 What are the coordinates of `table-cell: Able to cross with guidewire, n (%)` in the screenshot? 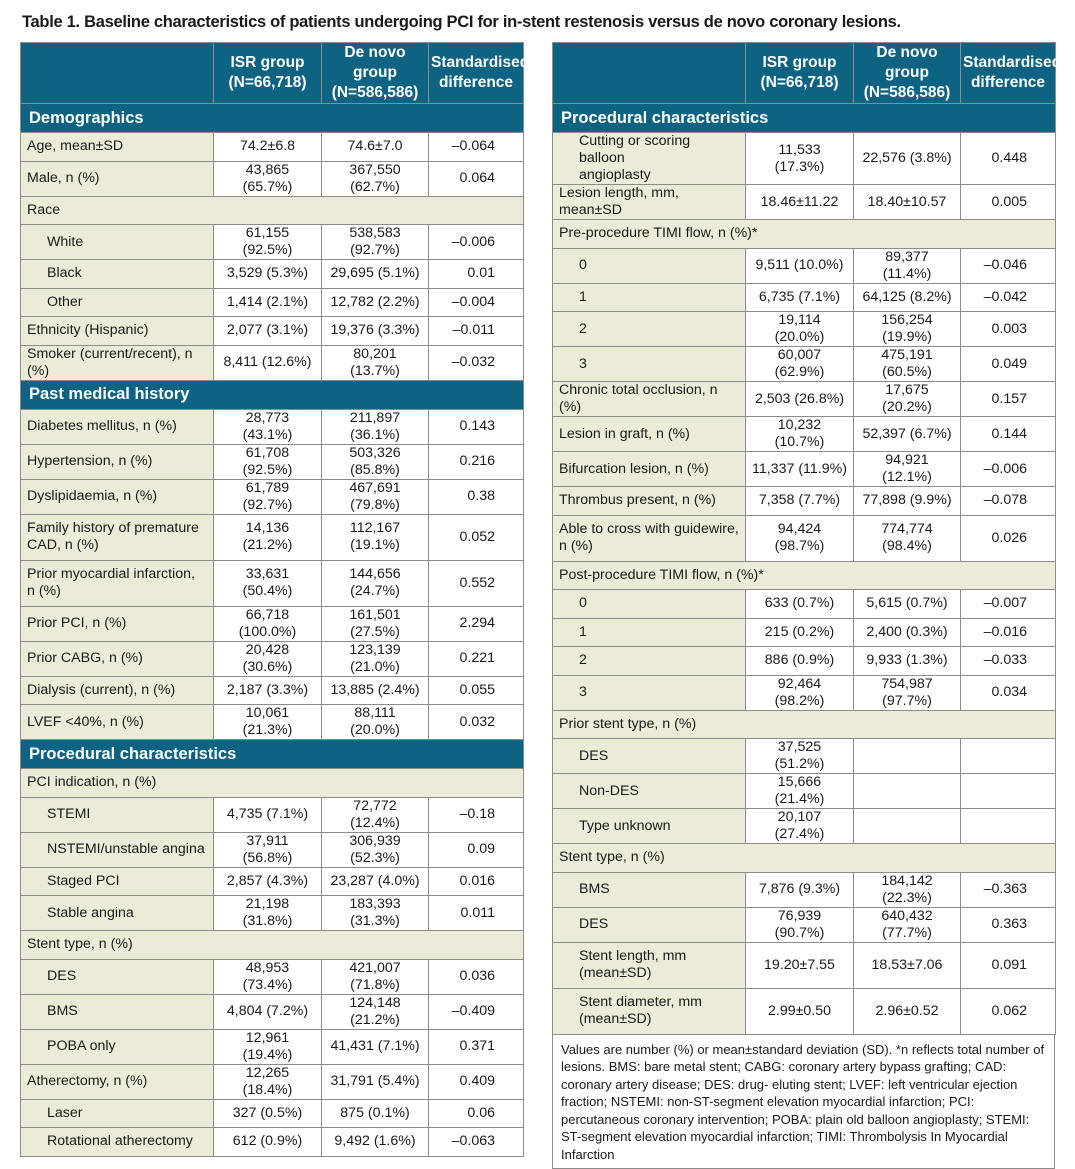 It's located at (649, 538).